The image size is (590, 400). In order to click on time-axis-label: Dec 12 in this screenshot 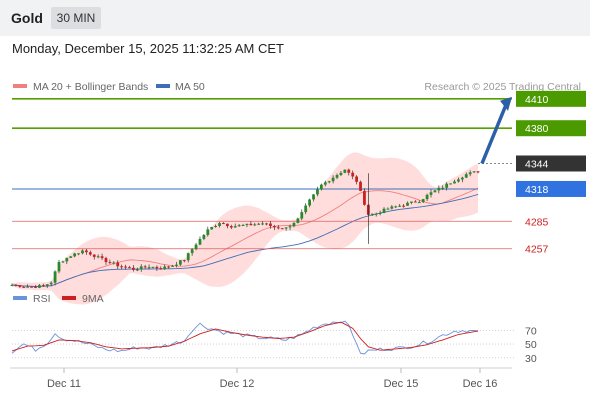, I will do `click(237, 384)`.